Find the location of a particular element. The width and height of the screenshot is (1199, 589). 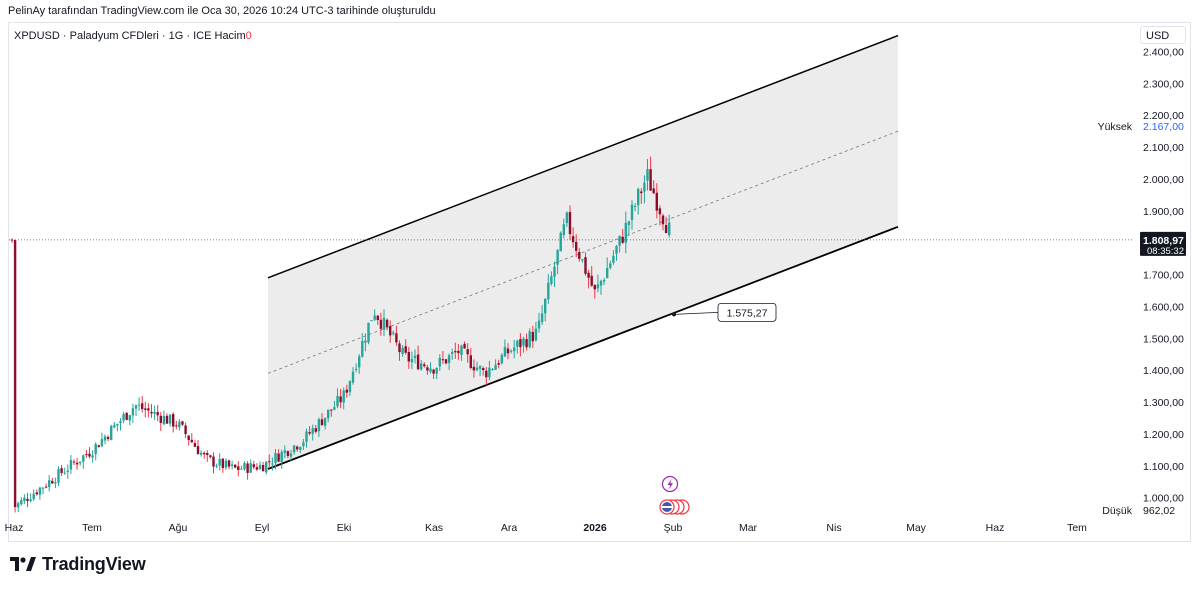

callout-box is located at coordinates (747, 312).